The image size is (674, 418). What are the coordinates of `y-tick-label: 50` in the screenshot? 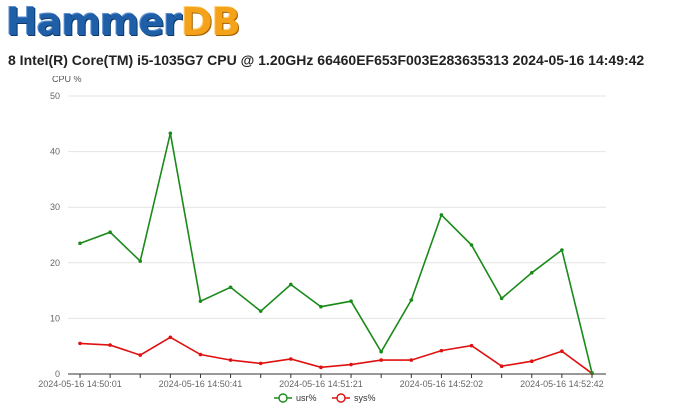 It's located at (55, 96).